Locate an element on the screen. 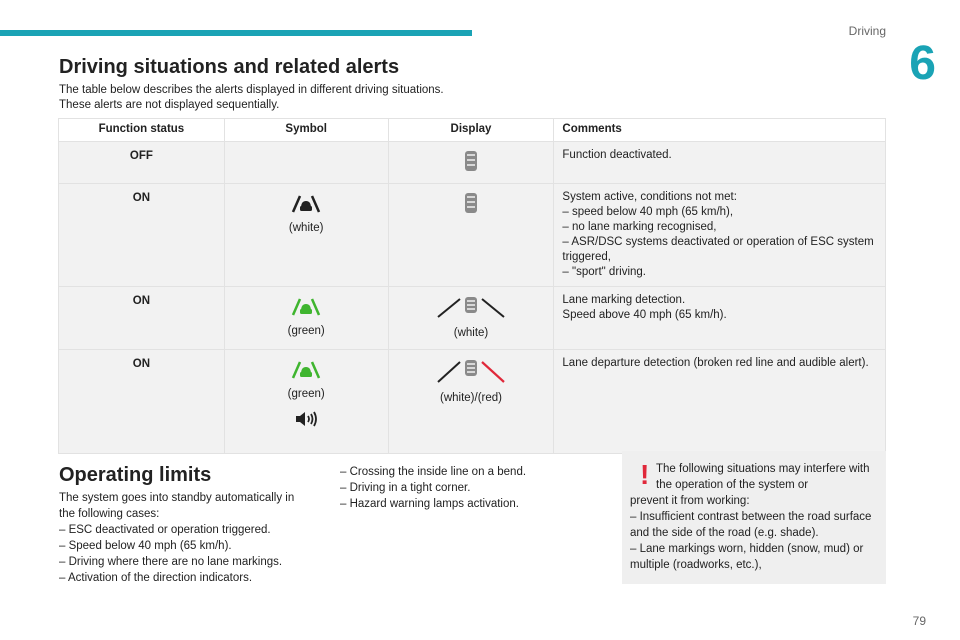 Image resolution: width=960 pixels, height=640 pixels. limits-list-item: – Speed below 40 mph (65 km/h). is located at coordinates (145, 546).